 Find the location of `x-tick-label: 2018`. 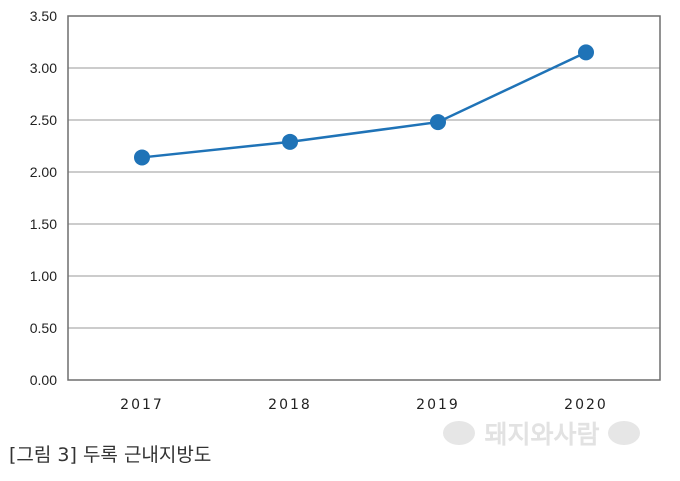

x-tick-label: 2018 is located at coordinates (290, 403).